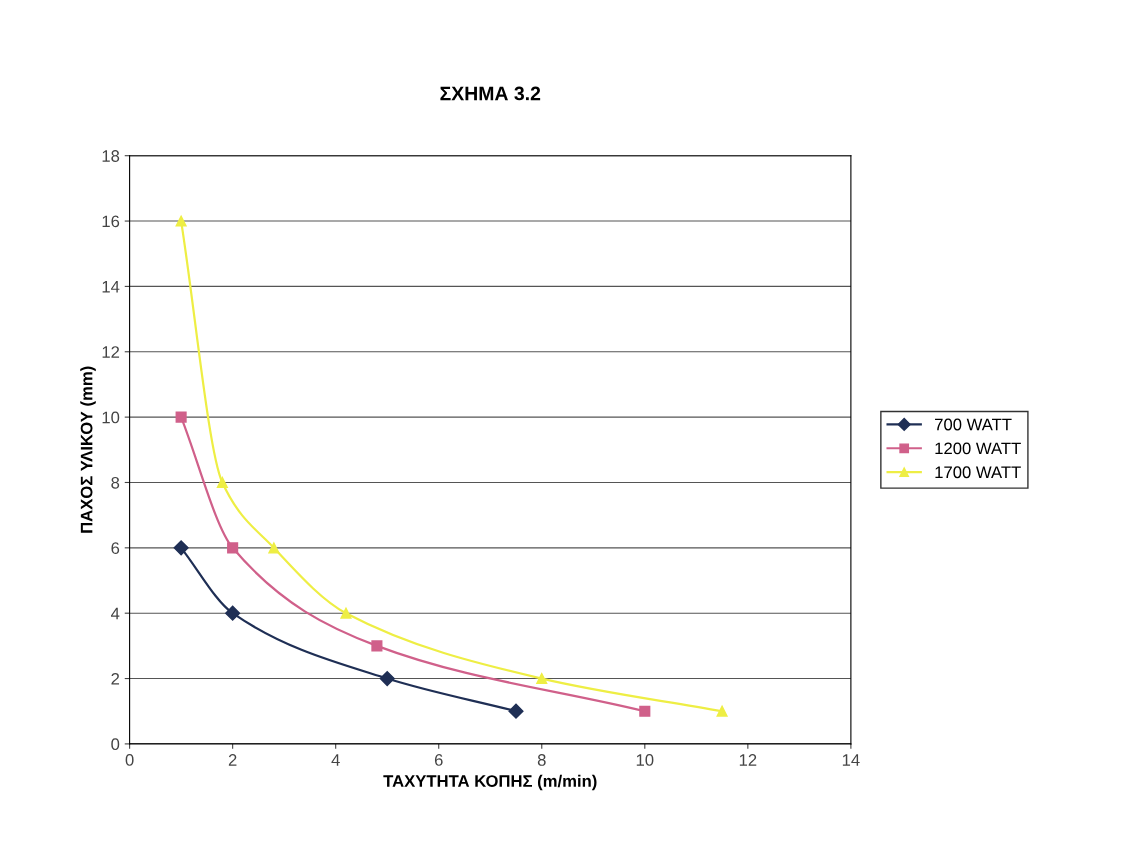 This screenshot has width=1127, height=865. Describe the element at coordinates (851, 760) in the screenshot. I see `x-tick-label: 14` at that location.